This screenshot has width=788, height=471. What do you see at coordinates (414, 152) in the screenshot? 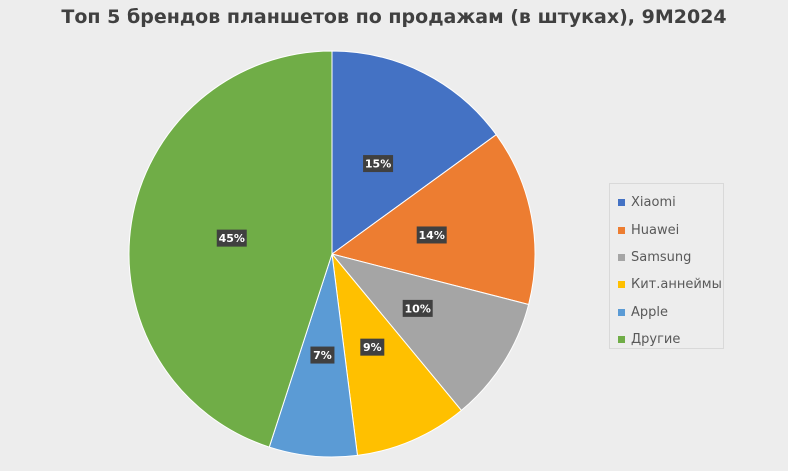
I see `pie-slice-xiaomi` at bounding box center [414, 152].